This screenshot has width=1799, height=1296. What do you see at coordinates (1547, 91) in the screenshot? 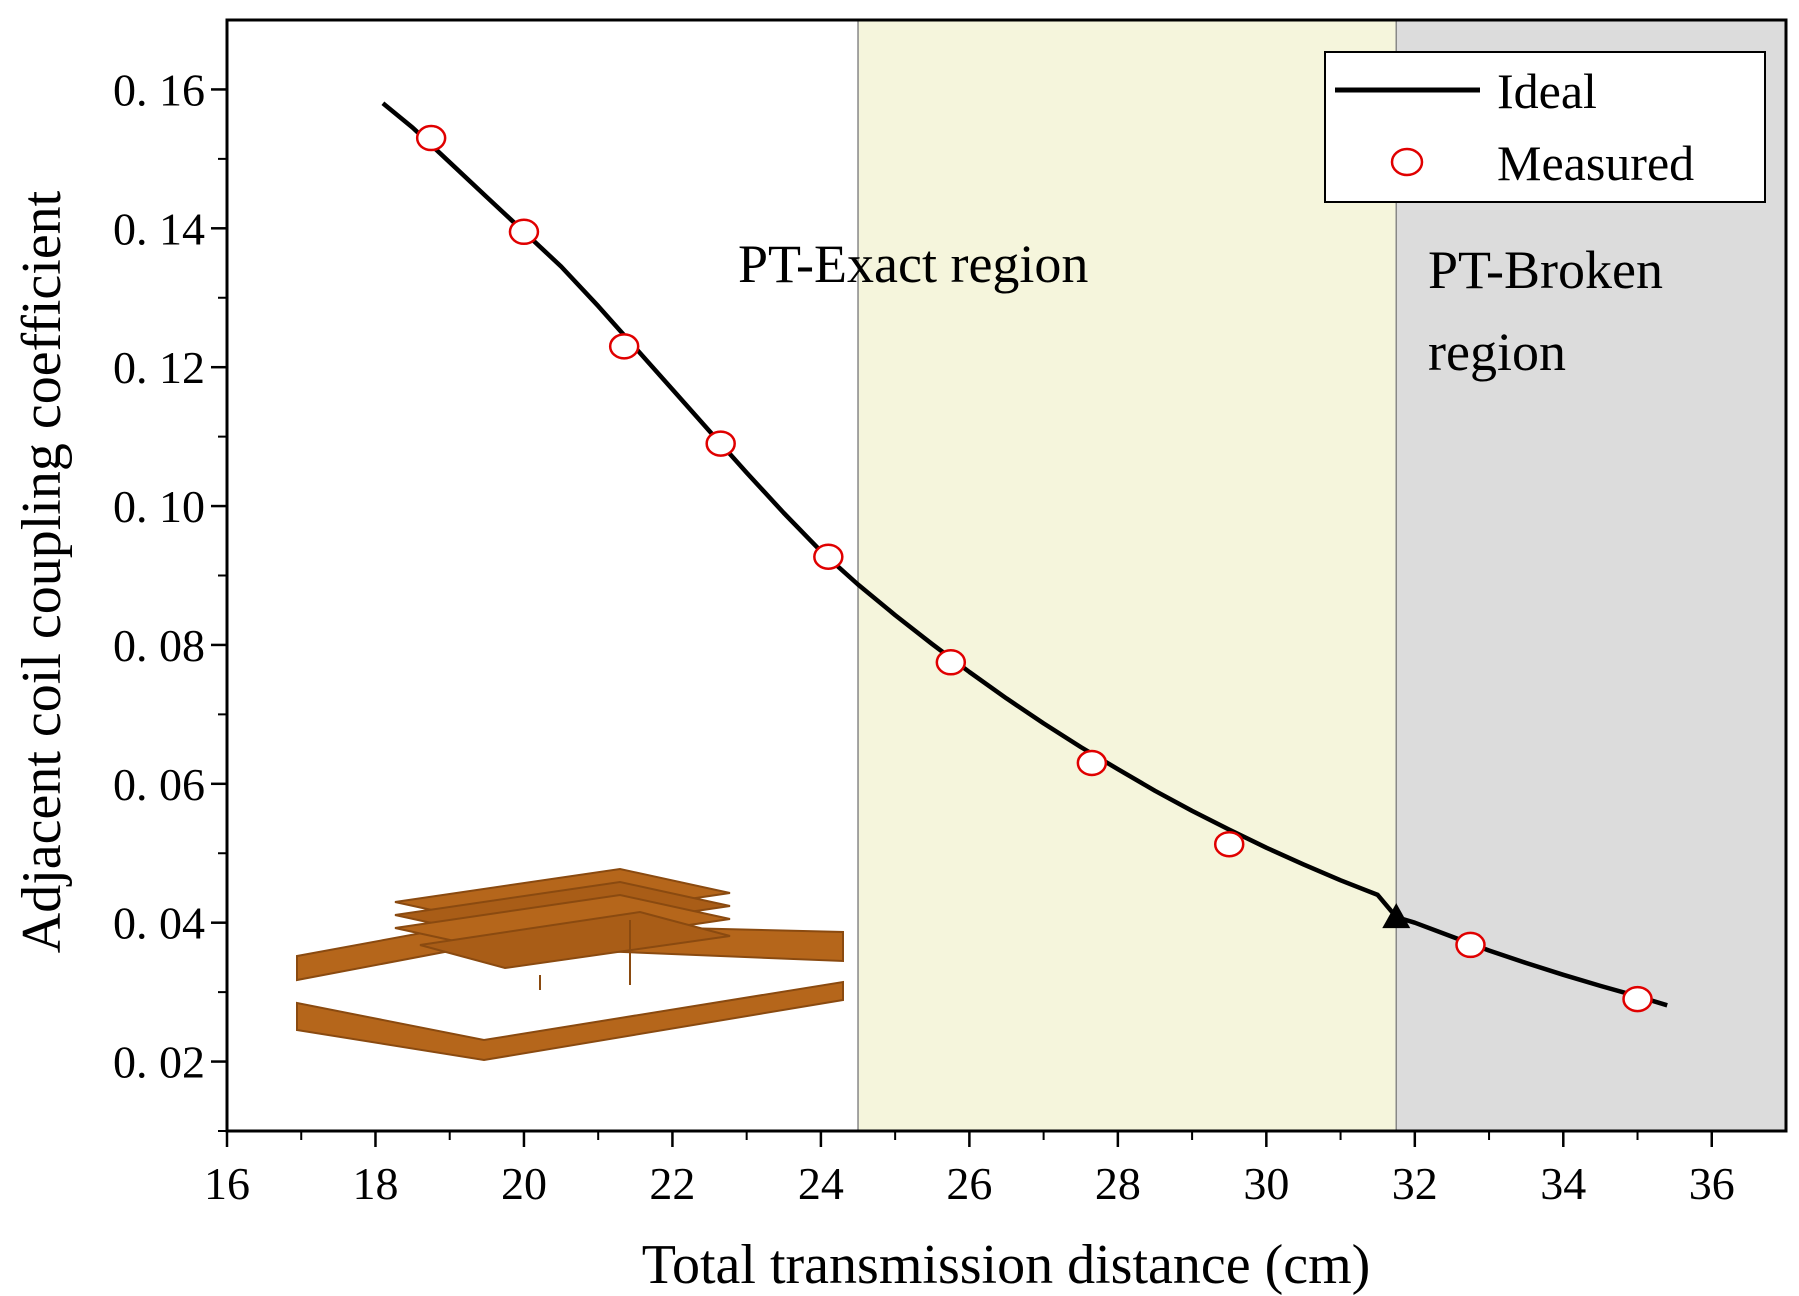
I see `legend-ideal-label: Ideal` at bounding box center [1547, 91].